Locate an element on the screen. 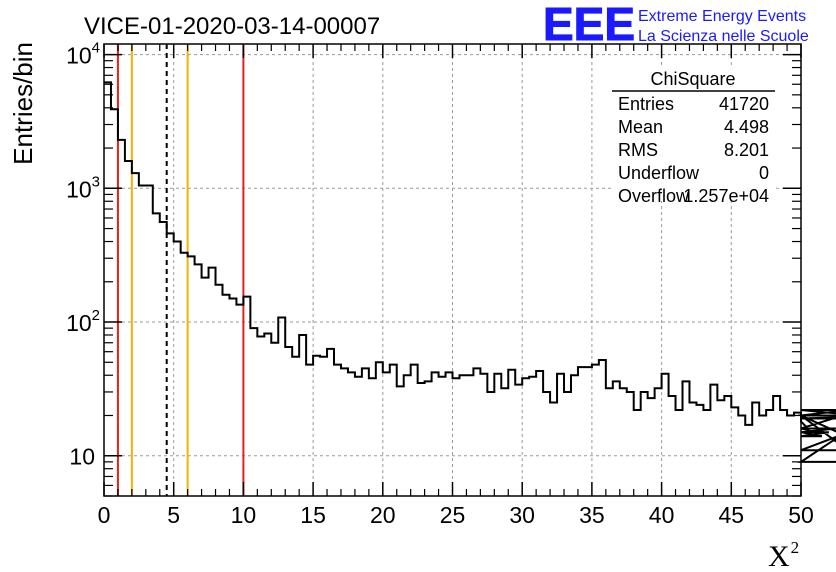 The width and height of the screenshot is (836, 572). logo-text: EEE is located at coordinates (589, 25).